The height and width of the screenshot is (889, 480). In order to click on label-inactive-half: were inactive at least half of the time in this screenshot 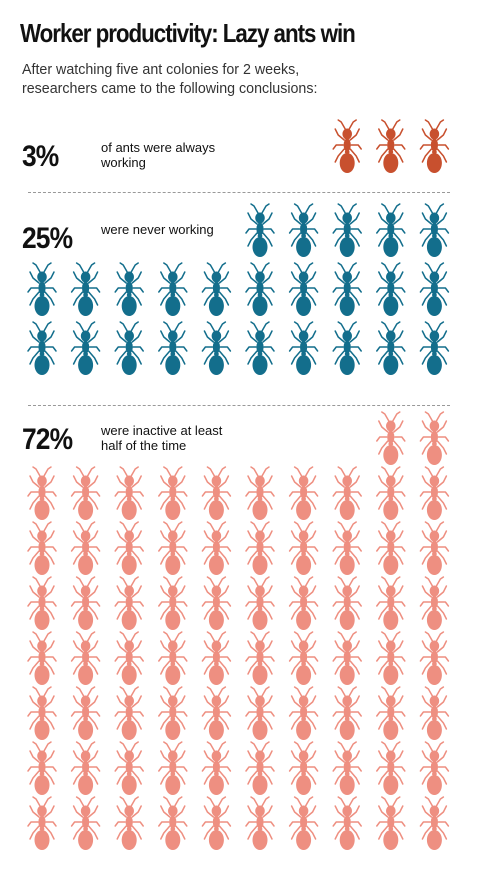, I will do `click(162, 438)`.